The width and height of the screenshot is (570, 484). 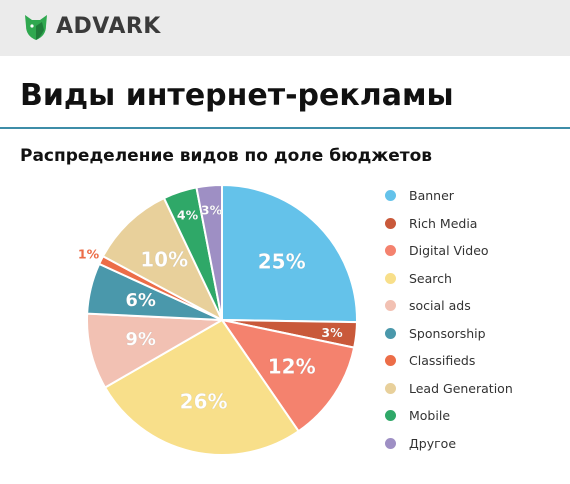 I want to click on legend-item-другое: Другое, so click(x=449, y=444).